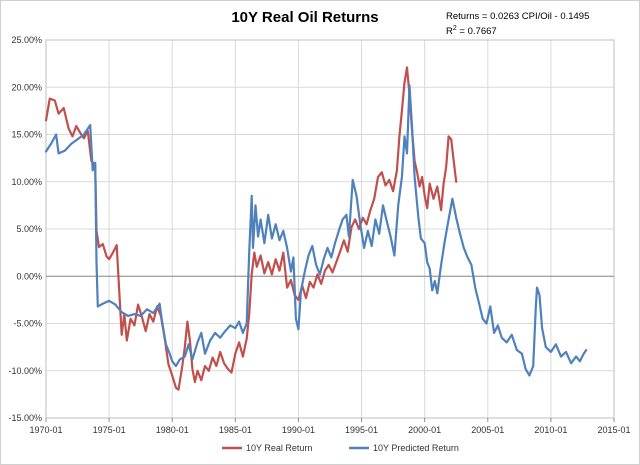 The image size is (640, 465). Describe the element at coordinates (25, 371) in the screenshot. I see `y-tick-label: -10.00%` at that location.